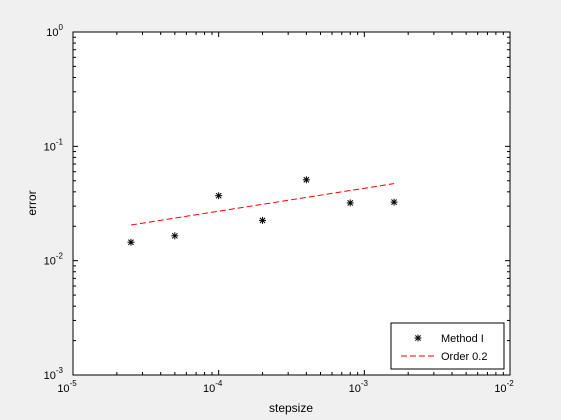 The image size is (561, 420). I want to click on series-method-markers, so click(262, 211).